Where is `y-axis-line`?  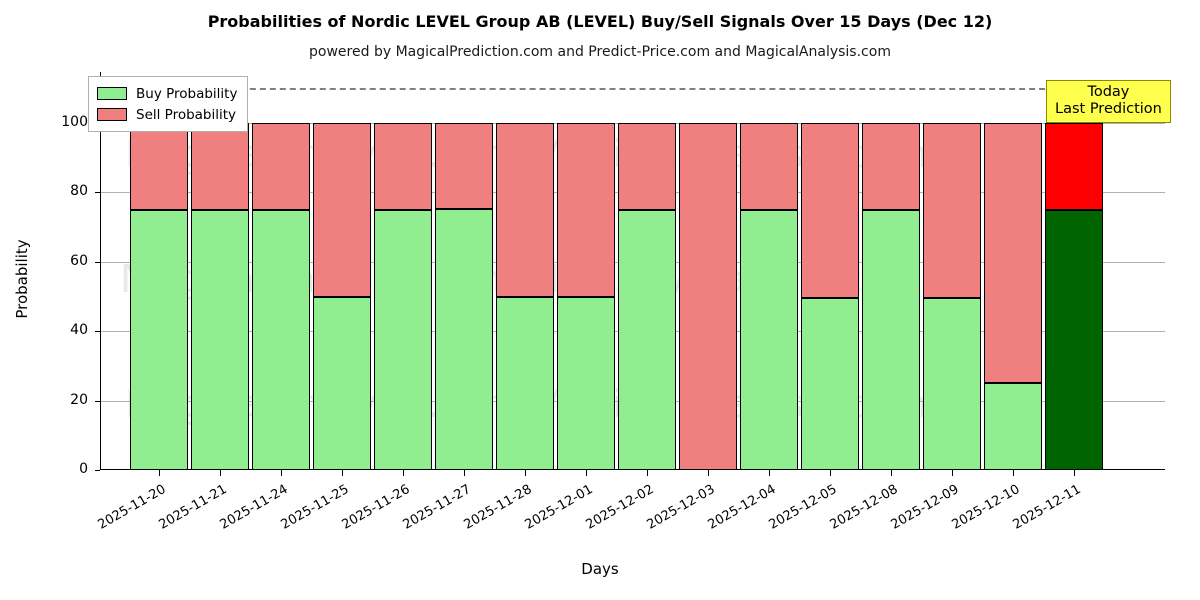 y-axis-line is located at coordinates (100, 271).